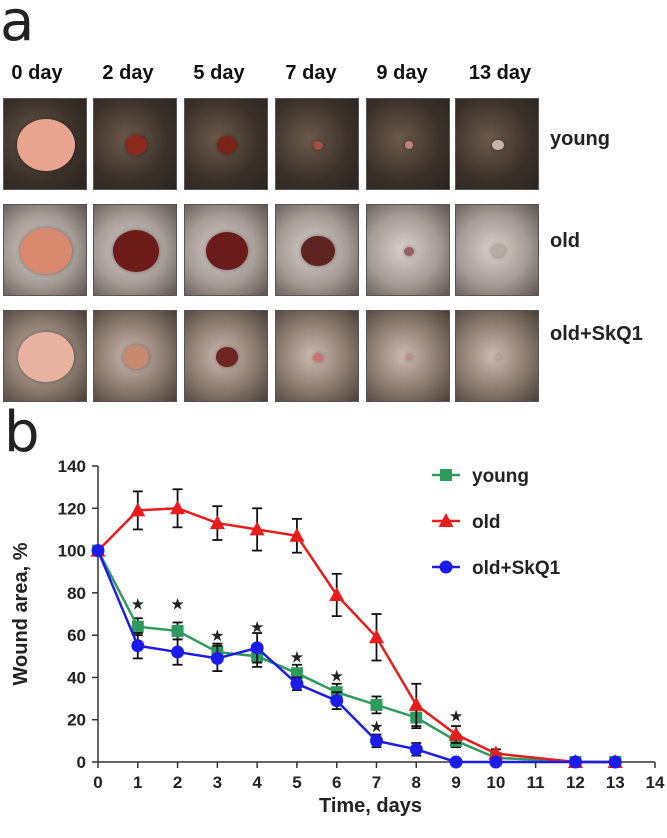 This screenshot has height=838, width=667. I want to click on legend-item-young: young, so click(480, 476).